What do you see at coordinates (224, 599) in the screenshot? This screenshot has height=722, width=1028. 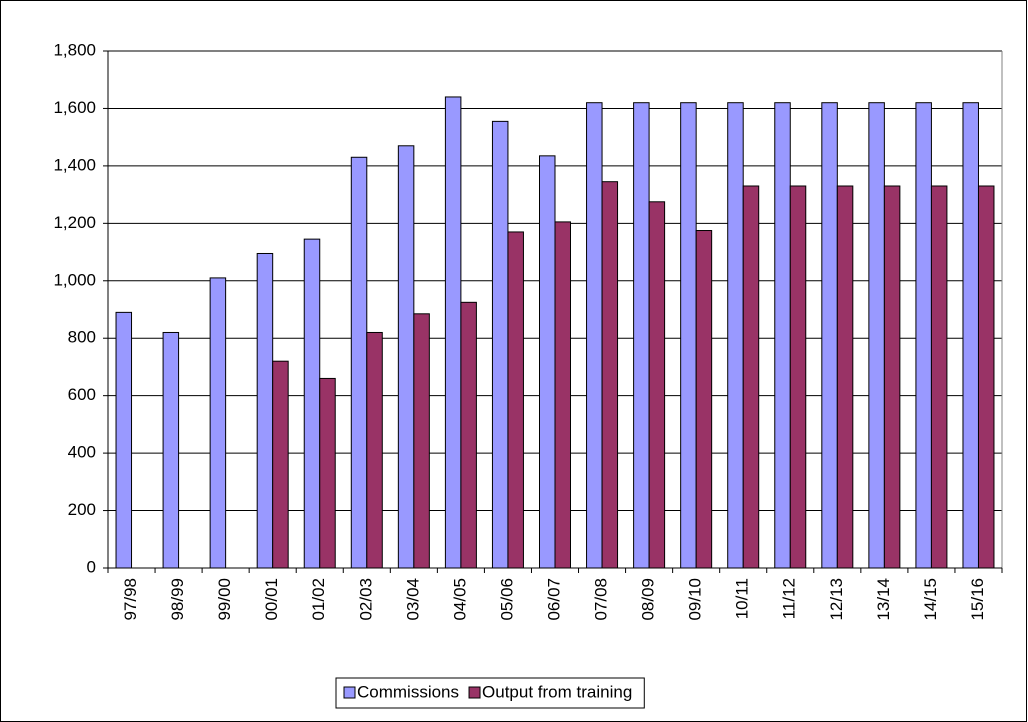 I see `x-tick-label: 99/00` at bounding box center [224, 599].